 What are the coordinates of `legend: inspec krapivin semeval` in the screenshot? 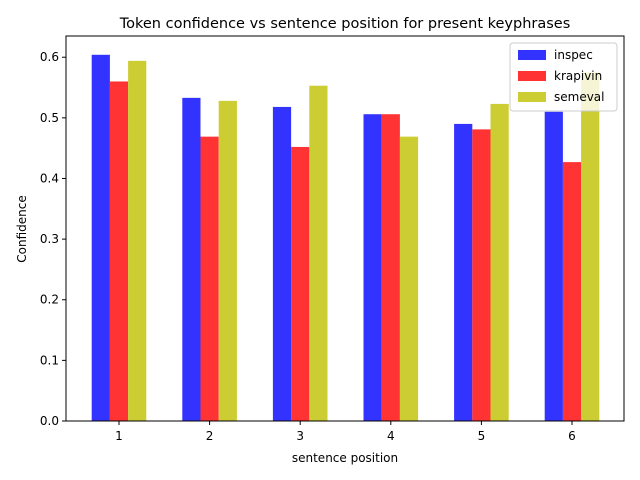 It's located at (563, 77).